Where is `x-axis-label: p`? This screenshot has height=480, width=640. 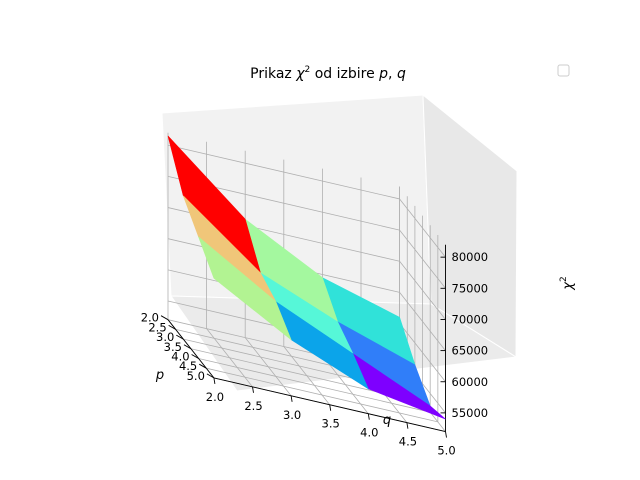 x-axis-label: p is located at coordinates (159, 375).